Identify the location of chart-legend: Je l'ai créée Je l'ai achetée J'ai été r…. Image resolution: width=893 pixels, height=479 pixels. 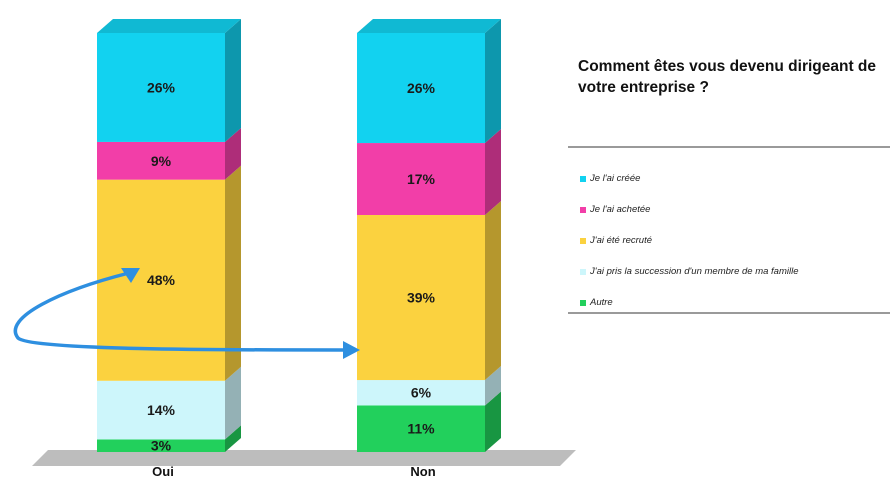
(729, 230).